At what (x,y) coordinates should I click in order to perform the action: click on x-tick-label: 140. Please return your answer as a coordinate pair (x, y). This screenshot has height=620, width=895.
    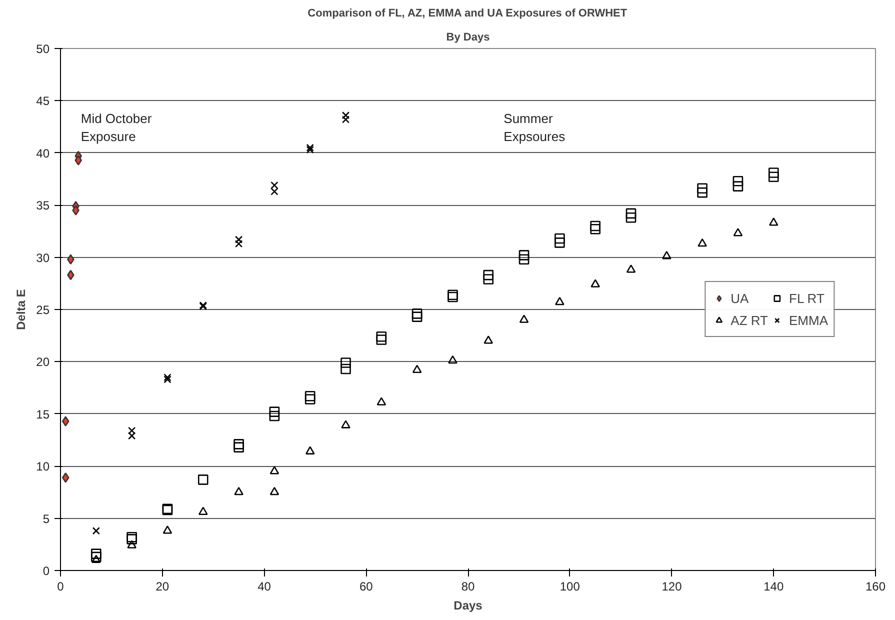
    Looking at the image, I should click on (774, 587).